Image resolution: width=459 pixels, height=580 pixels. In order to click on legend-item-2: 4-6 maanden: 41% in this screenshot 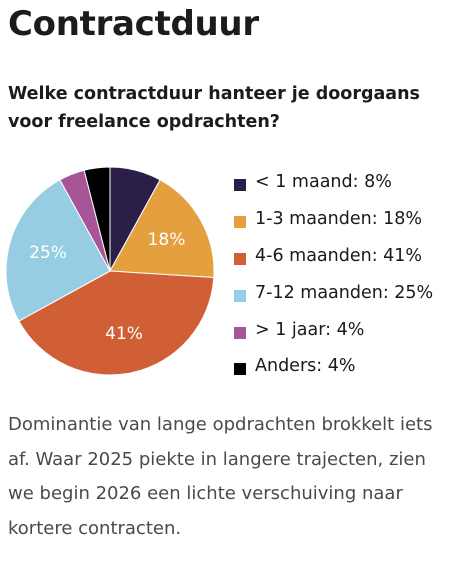, I will do `click(333, 256)`.